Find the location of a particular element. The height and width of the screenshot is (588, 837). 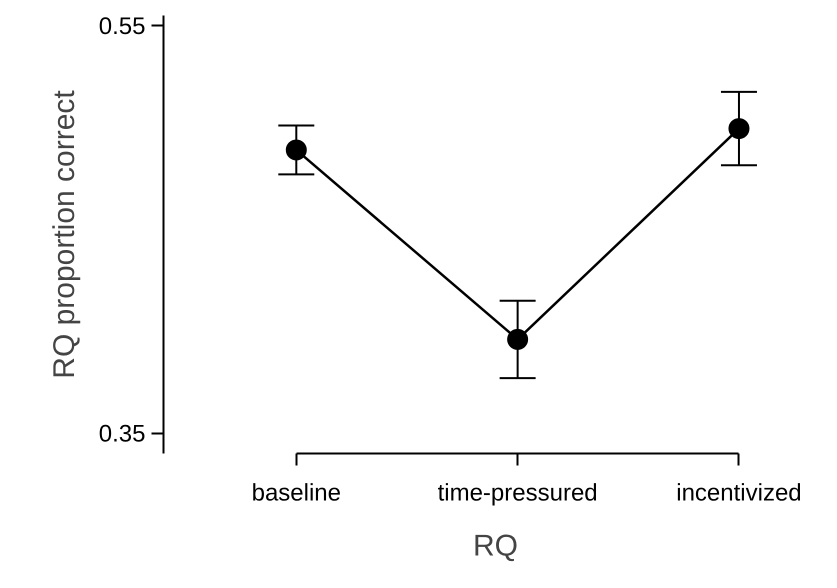

y-tick-label: 0.55 is located at coordinates (122, 26).